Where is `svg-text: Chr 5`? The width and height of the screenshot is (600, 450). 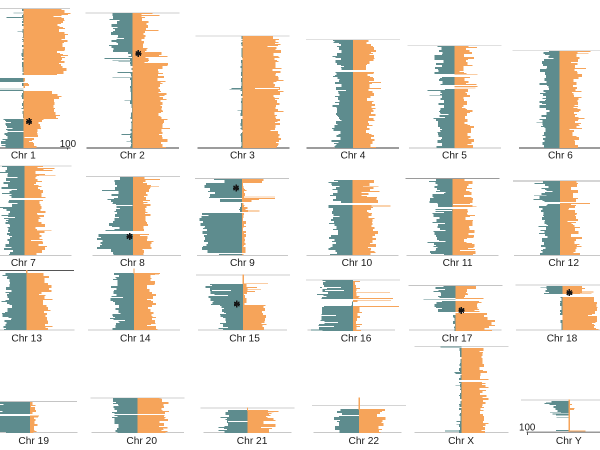
svg-text: Chr 5 is located at coordinates (454, 155).